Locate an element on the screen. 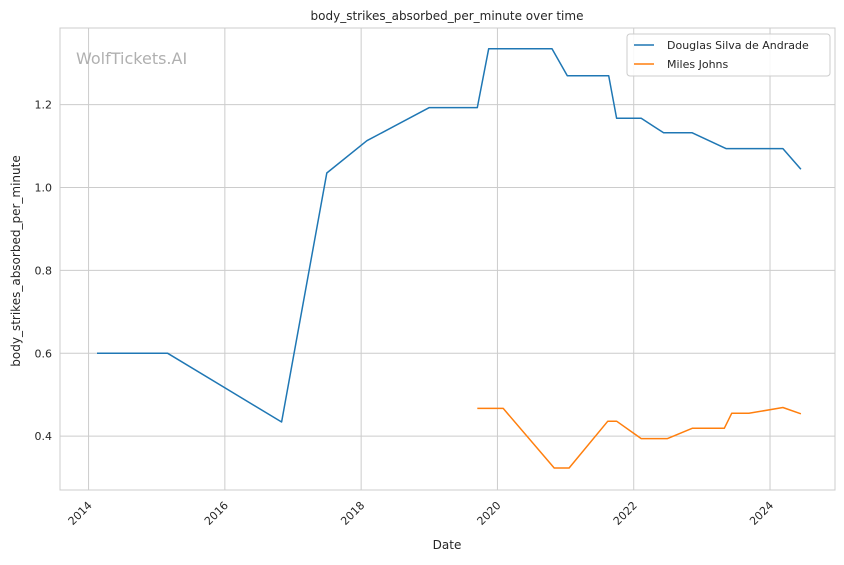 The width and height of the screenshot is (844, 565). y-tick-label: 0.6 is located at coordinates (44, 353).